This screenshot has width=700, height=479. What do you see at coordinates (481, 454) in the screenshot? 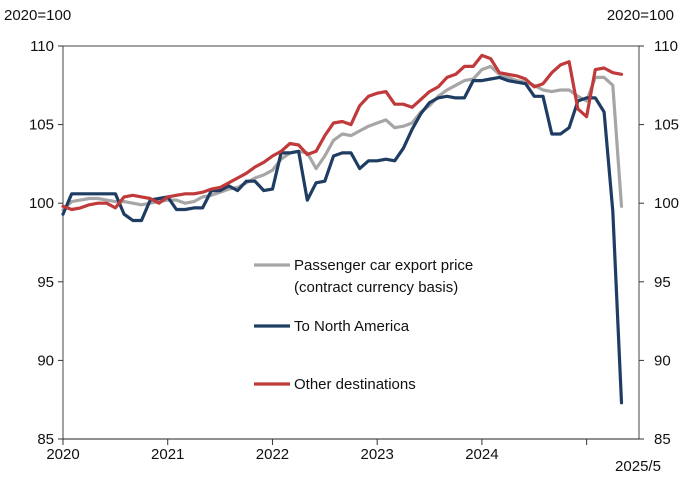
I see `x-tick-label: 2024` at bounding box center [481, 454].